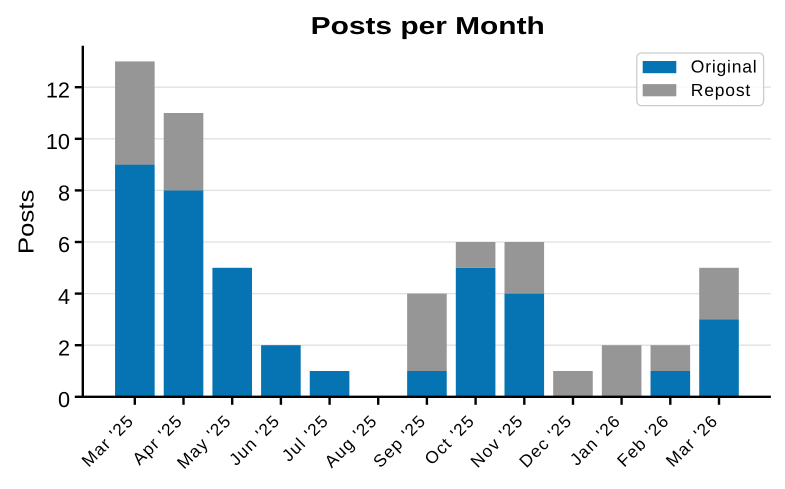 This screenshot has height=489, width=785. I want to click on svg-text: Repost, so click(721, 90).